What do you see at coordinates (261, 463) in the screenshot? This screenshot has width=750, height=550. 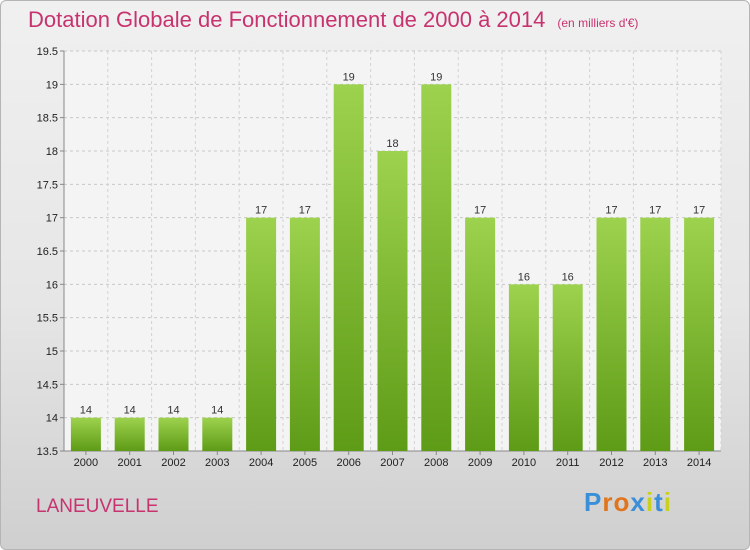 I see `x-tick-label: 2004` at bounding box center [261, 463].